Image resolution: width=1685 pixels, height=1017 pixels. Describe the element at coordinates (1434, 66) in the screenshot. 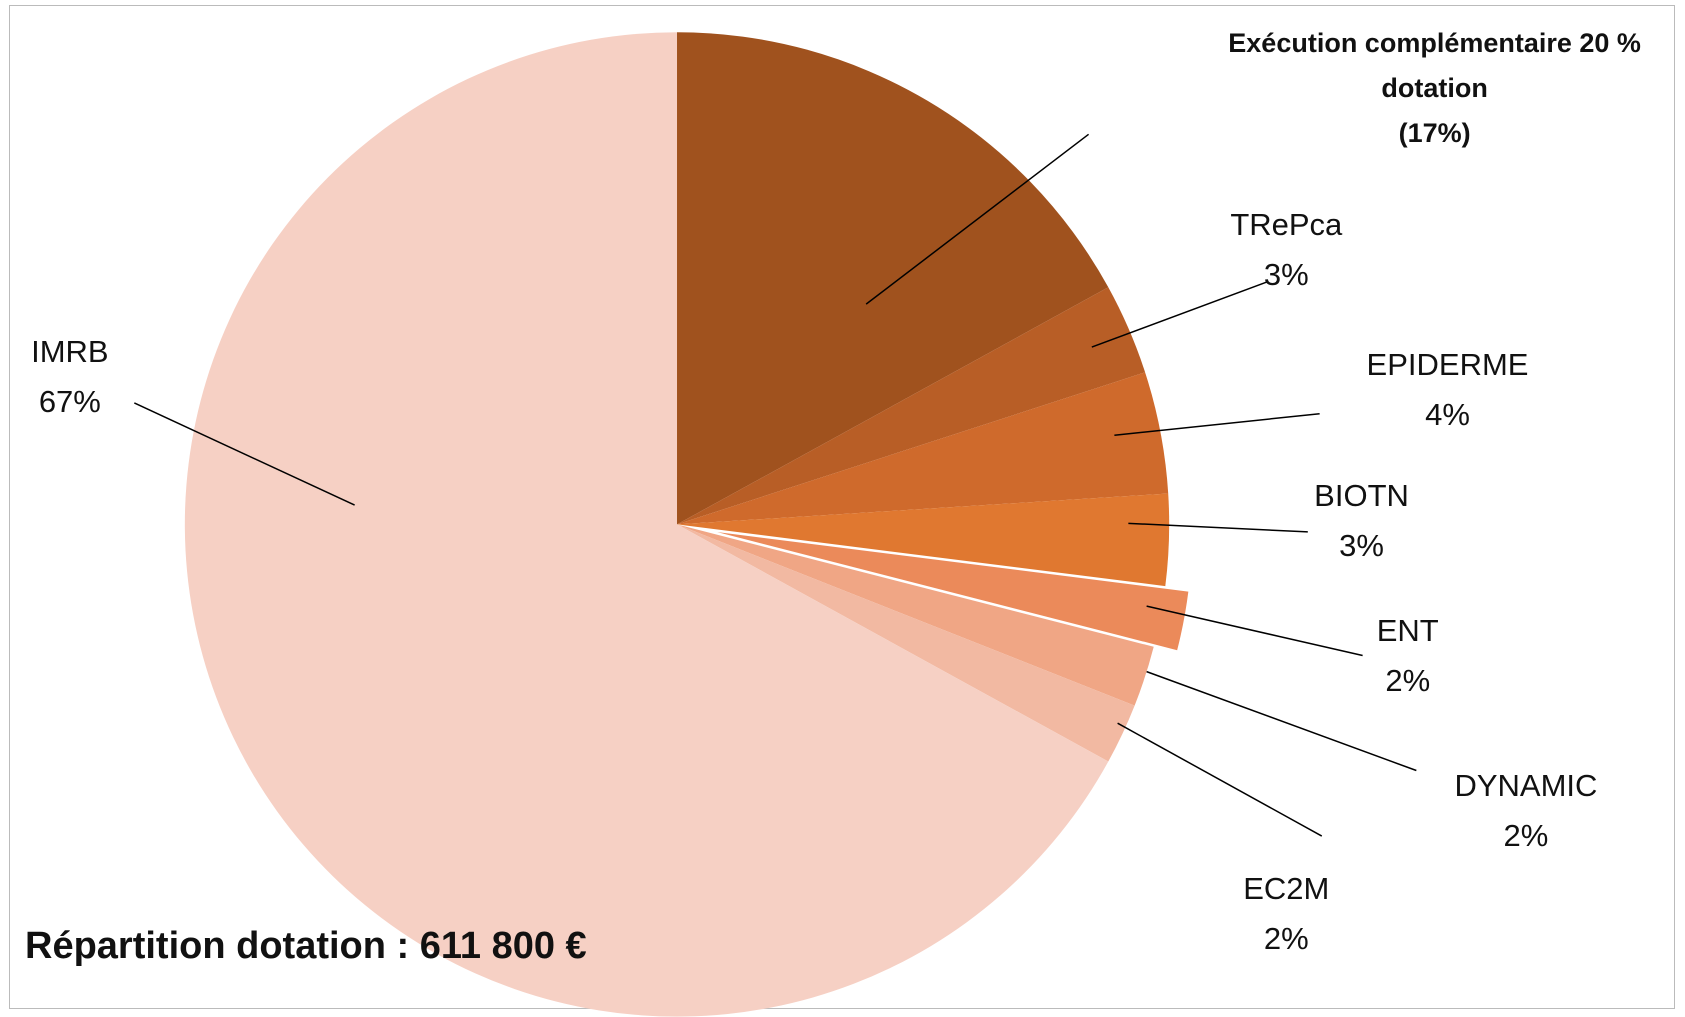

I see `slice-label: Exécution complémentaire 20 % dotation` at that location.